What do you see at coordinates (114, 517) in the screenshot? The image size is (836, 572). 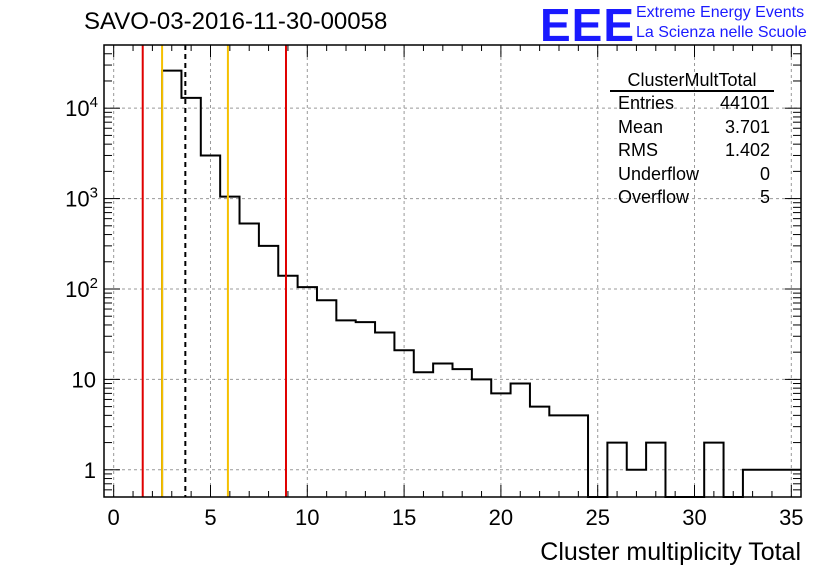 I see `x-tick-label: 0` at bounding box center [114, 517].